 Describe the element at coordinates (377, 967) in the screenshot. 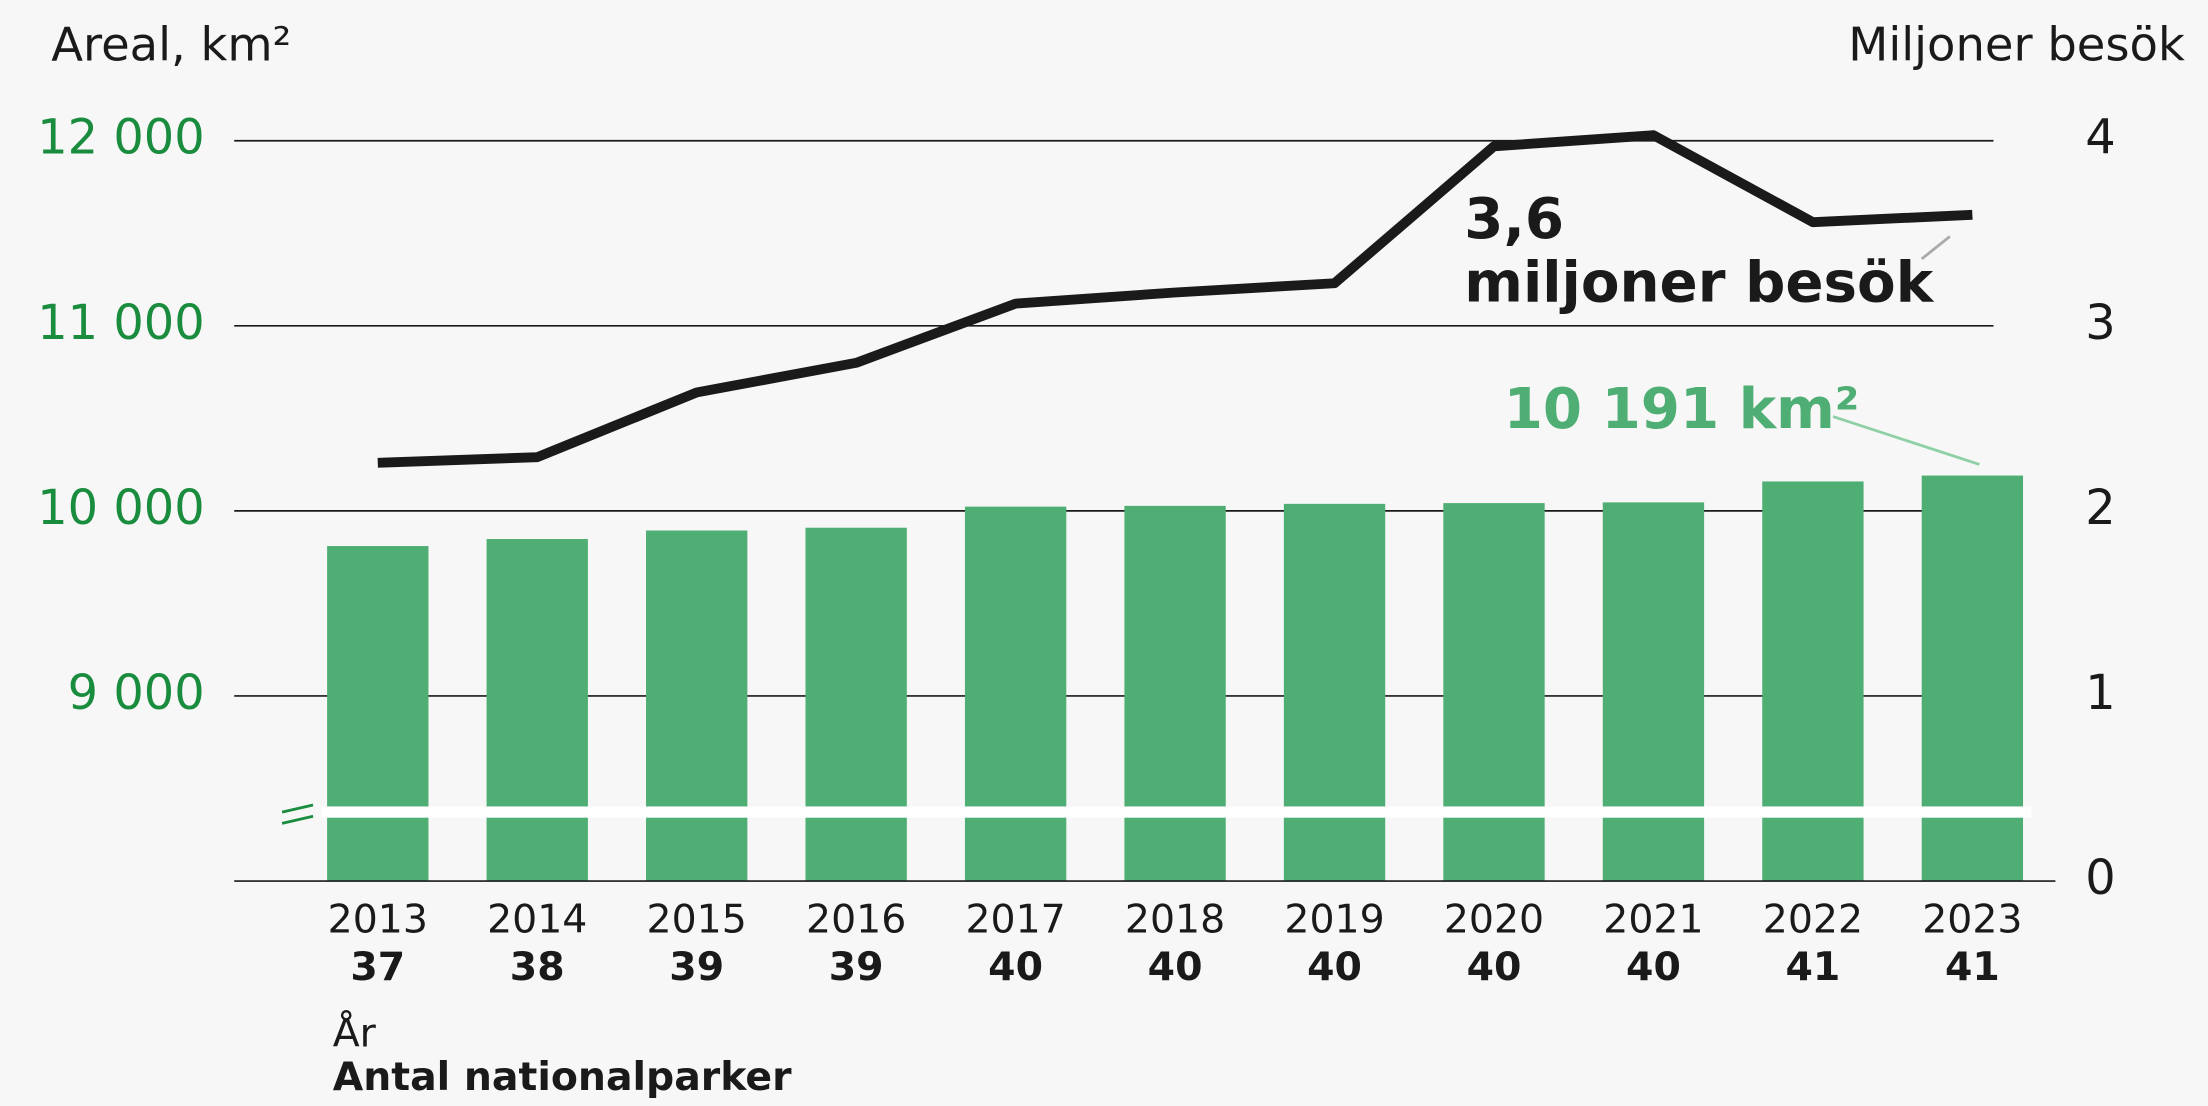

I see `park-count: 37` at that location.